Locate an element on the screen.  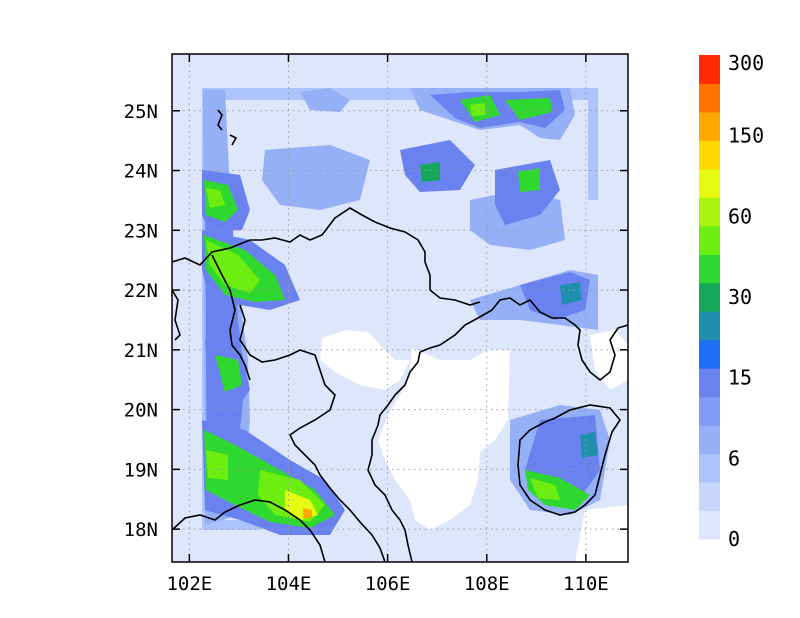
x-tick-label: 104E is located at coordinates (289, 584).